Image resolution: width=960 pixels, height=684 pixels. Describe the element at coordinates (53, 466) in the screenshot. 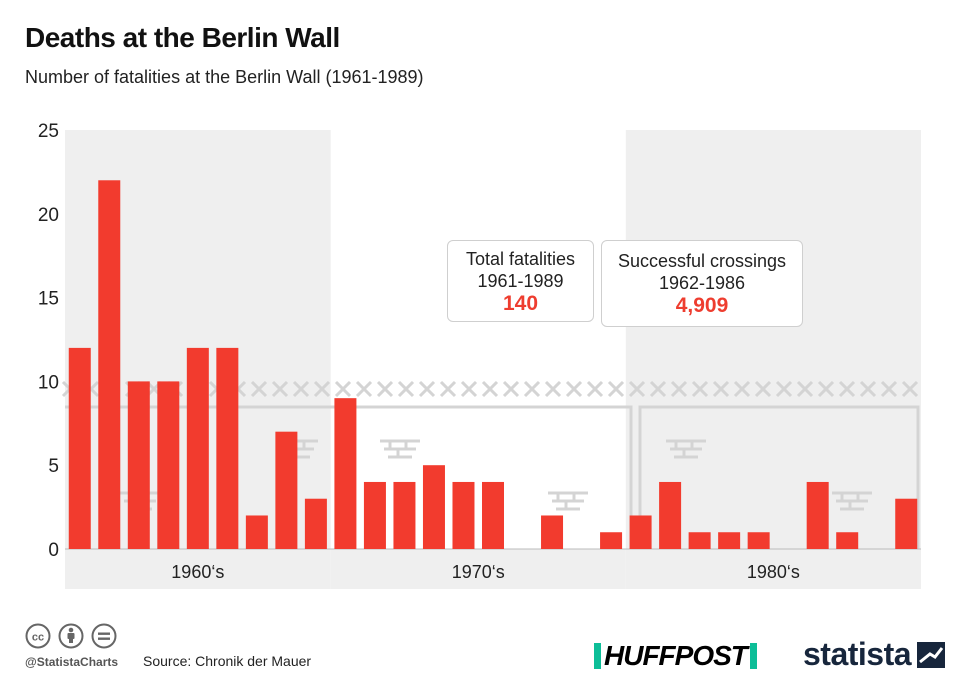

I see `y-tick-label: 5` at that location.